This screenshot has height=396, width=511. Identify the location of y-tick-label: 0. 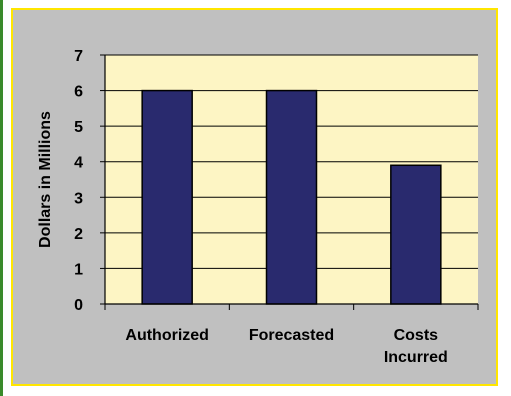
(78, 305).